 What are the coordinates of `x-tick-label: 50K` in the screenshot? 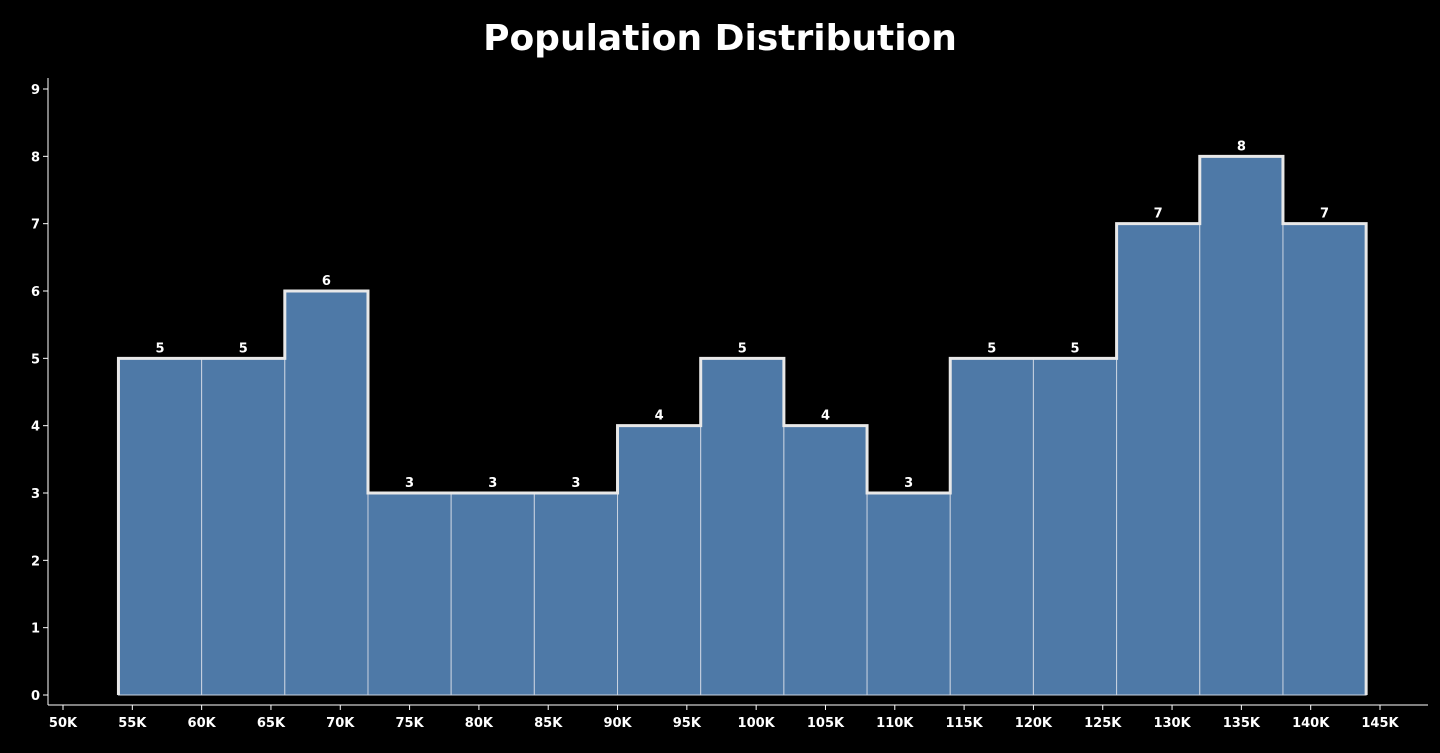 It's located at (63, 723).